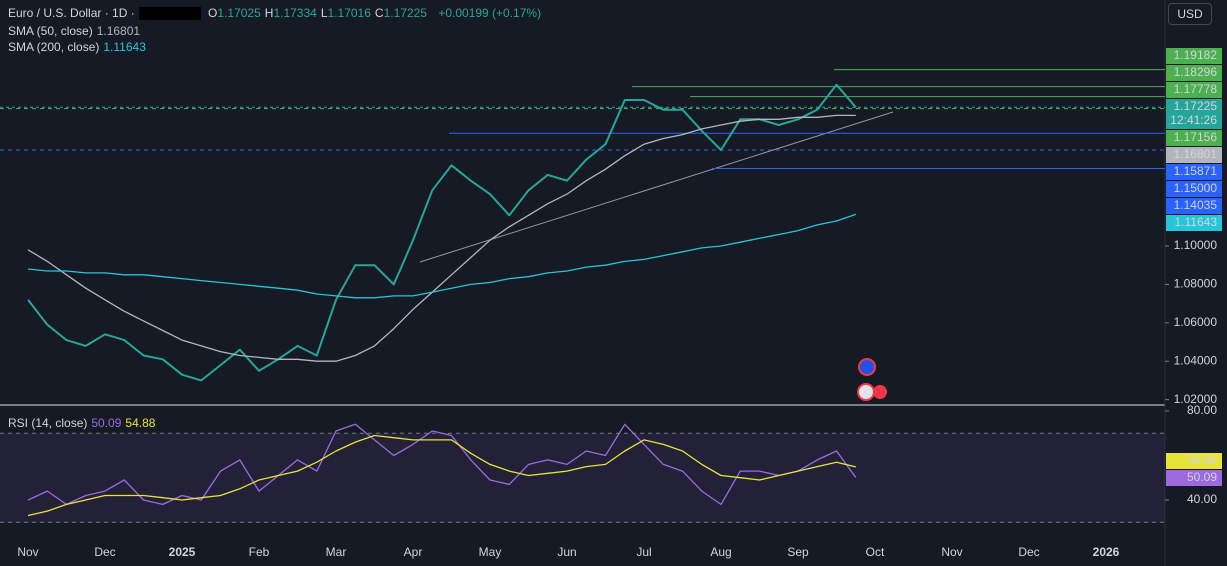 The width and height of the screenshot is (1227, 566). I want to click on price-label: 1.16801, so click(1196, 154).